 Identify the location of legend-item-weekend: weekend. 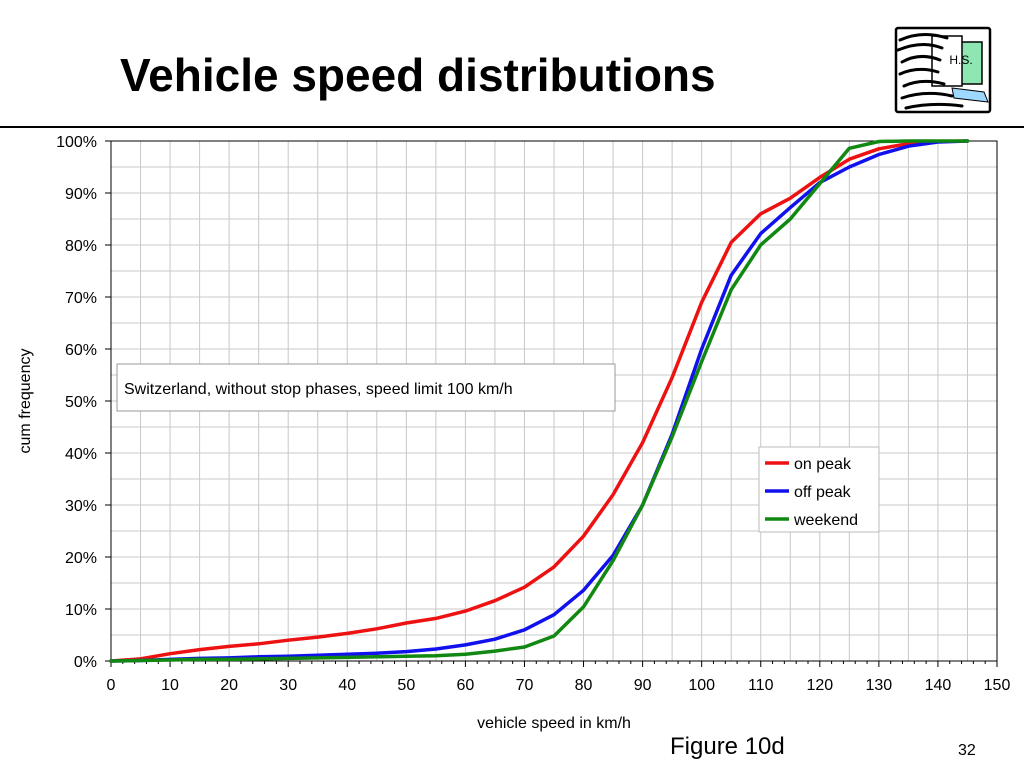
(811, 520).